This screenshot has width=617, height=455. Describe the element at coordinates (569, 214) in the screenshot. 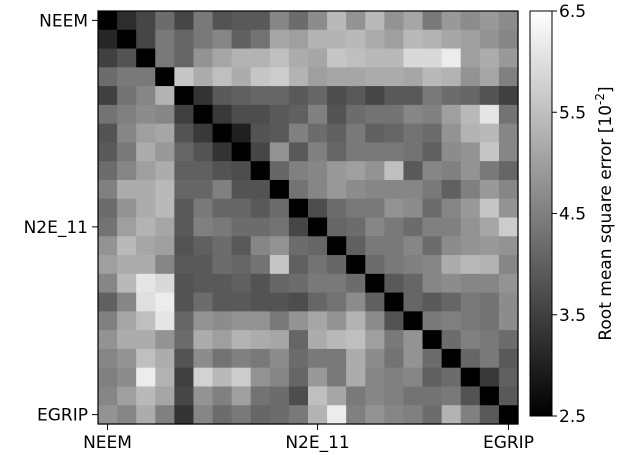

I see `colorbar-ticks: 2.5 3.5 4.5 5.5 6.5` at that location.